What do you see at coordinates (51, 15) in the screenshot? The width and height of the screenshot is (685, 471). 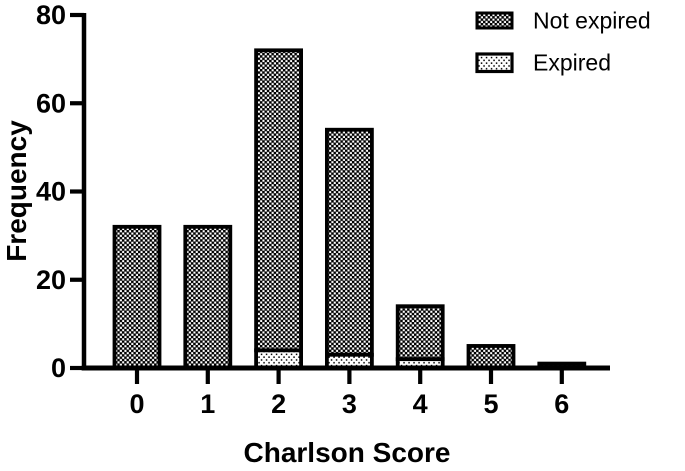 I see `y-tick-label-80: 80` at bounding box center [51, 15].